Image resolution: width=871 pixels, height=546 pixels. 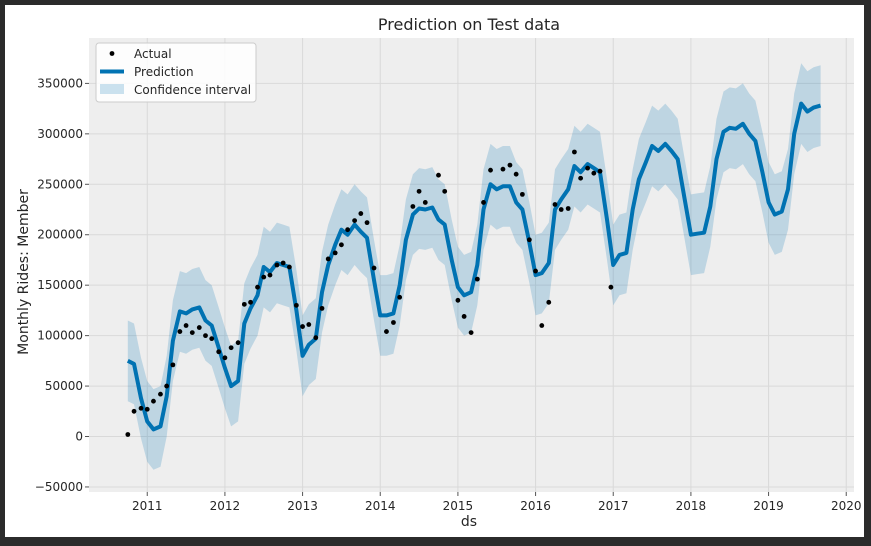 I want to click on x-tick-label: 2015, so click(x=458, y=506).